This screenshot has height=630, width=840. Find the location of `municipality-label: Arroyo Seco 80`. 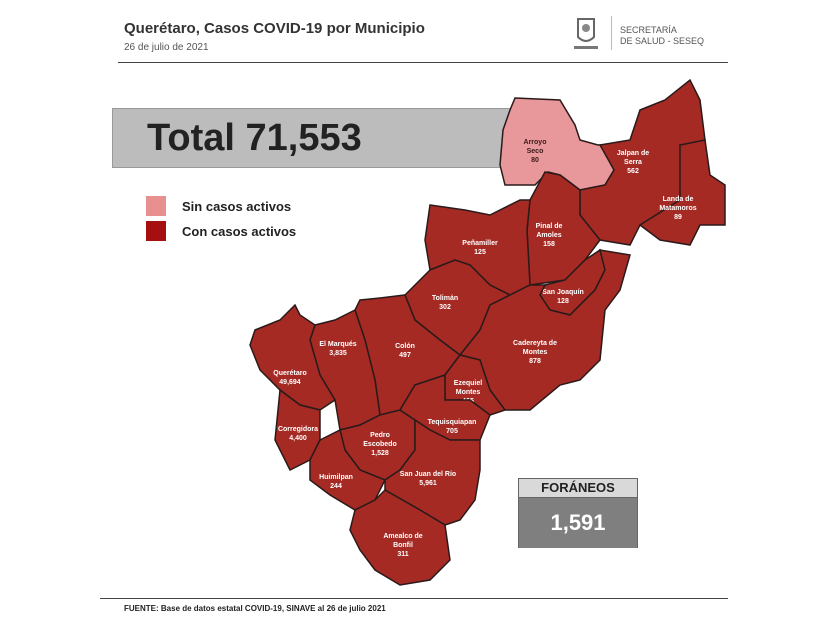

municipality-label: Arroyo Seco 80 is located at coordinates (535, 151).